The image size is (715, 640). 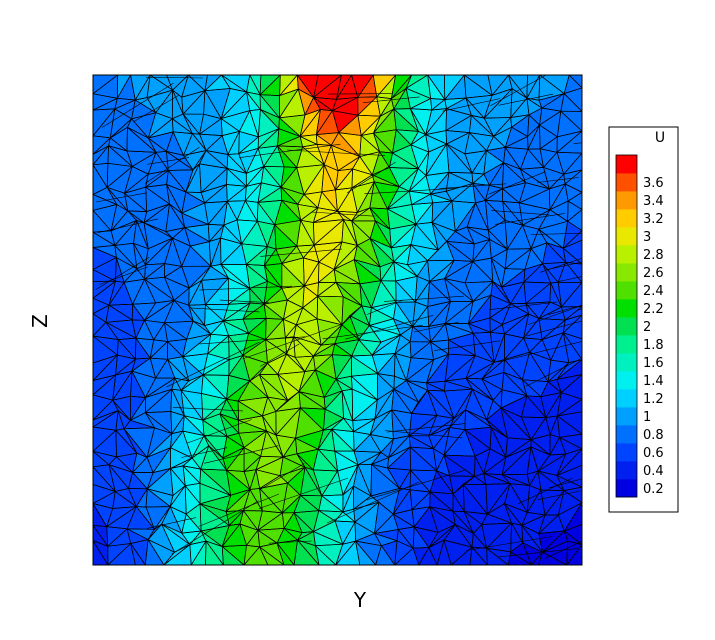 What do you see at coordinates (653, 399) in the screenshot?
I see `legend-tick-label: 1.2` at bounding box center [653, 399].